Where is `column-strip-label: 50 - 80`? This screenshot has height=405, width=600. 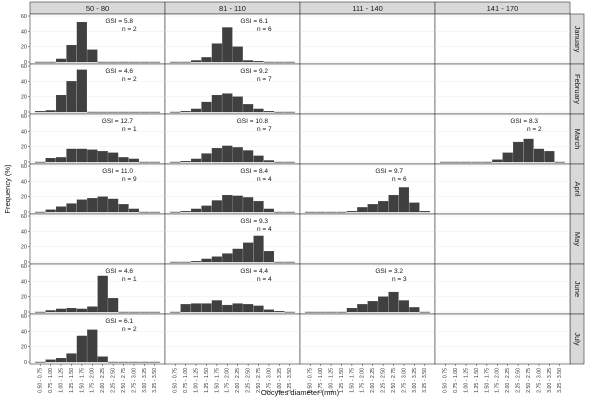
column-strip-label: 50 - 80 is located at coordinates (97, 8).